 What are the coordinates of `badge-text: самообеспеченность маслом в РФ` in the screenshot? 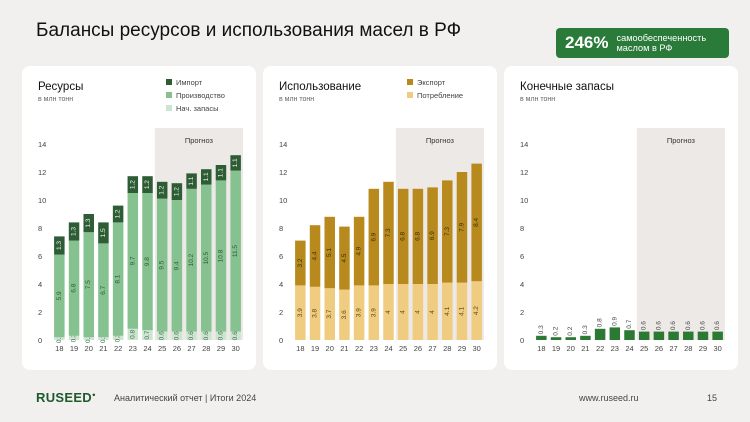 It's located at (661, 43).